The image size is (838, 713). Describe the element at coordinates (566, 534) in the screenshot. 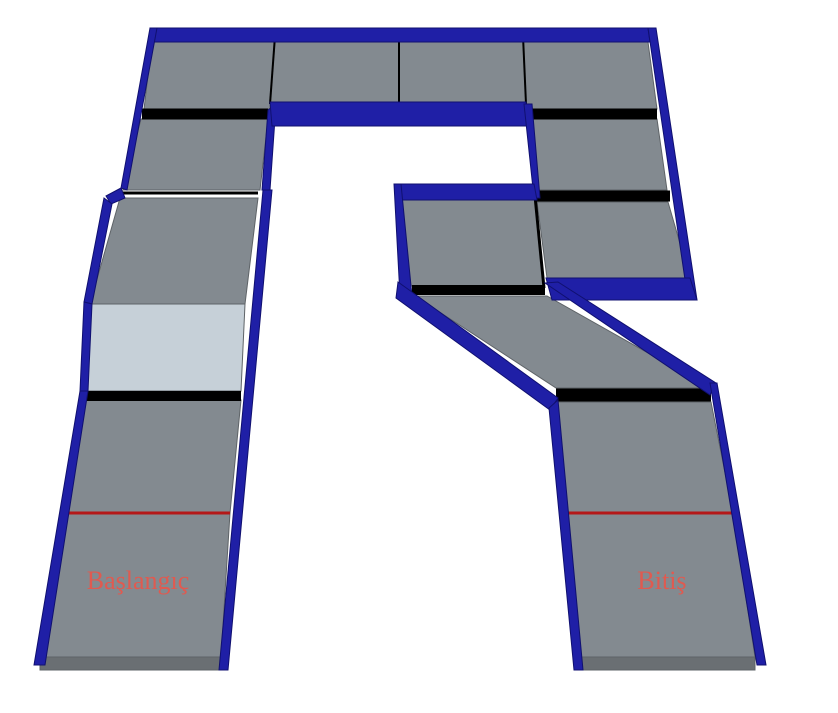

I see `wall-right-leg-inner` at that location.